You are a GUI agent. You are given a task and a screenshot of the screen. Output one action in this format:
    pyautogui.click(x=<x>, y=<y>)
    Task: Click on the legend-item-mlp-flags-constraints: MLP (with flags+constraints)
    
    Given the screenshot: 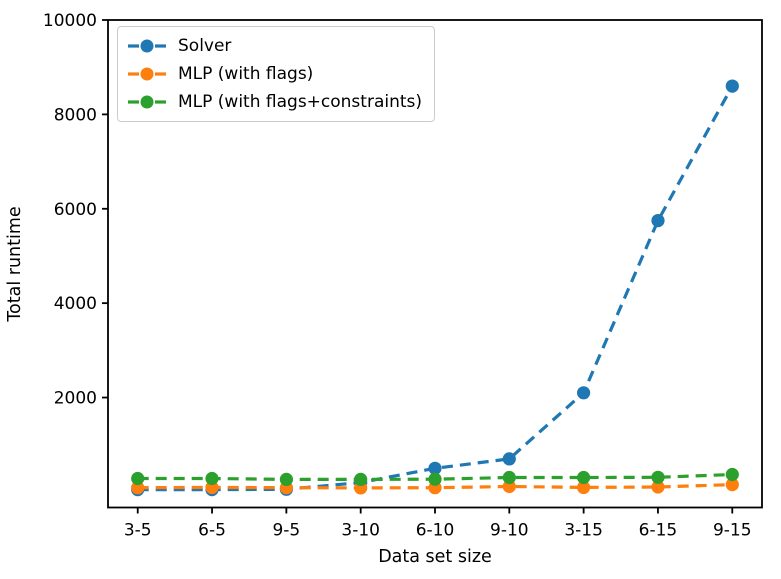 What is the action you would take?
    pyautogui.click(x=274, y=102)
    